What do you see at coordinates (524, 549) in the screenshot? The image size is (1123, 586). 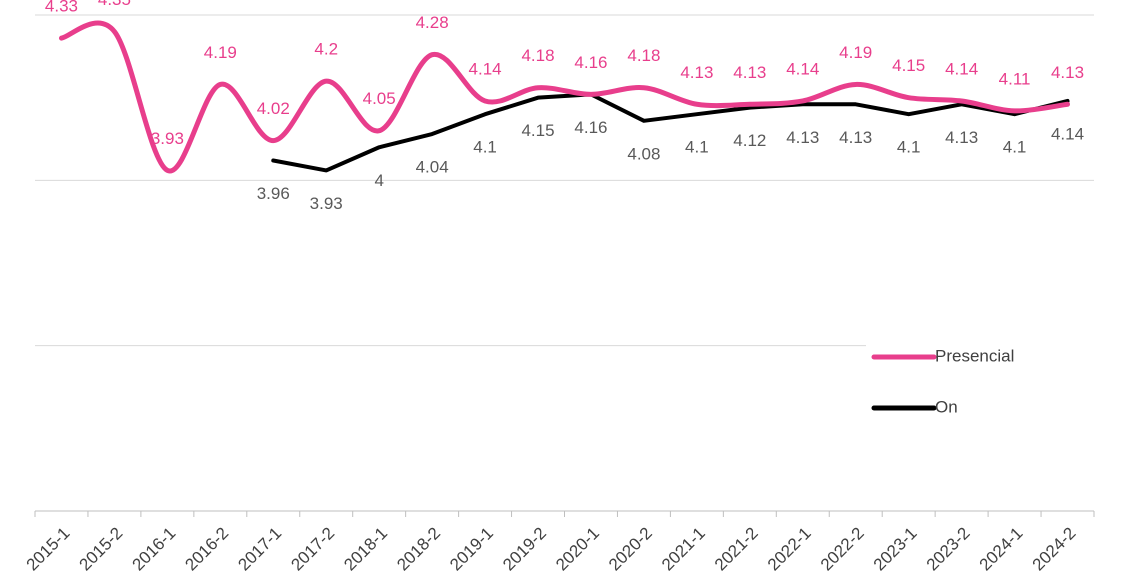 I see `x-tick-label: 2019-2` at bounding box center [524, 549].